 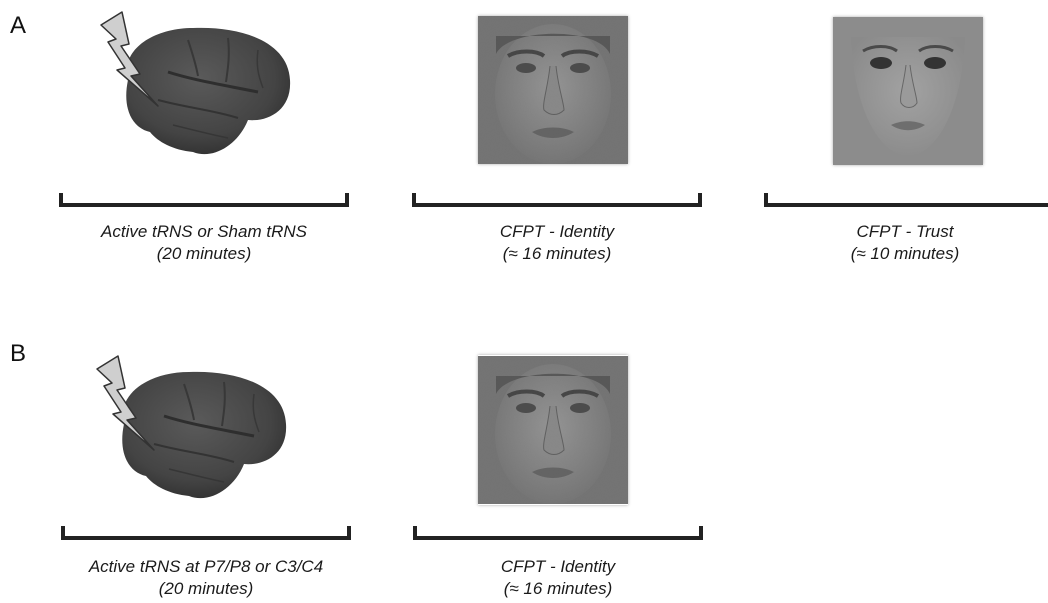 What do you see at coordinates (901, 243) in the screenshot?
I see `stage-caption: CFPT - Trust (≈ 10 minutes)` at bounding box center [901, 243].